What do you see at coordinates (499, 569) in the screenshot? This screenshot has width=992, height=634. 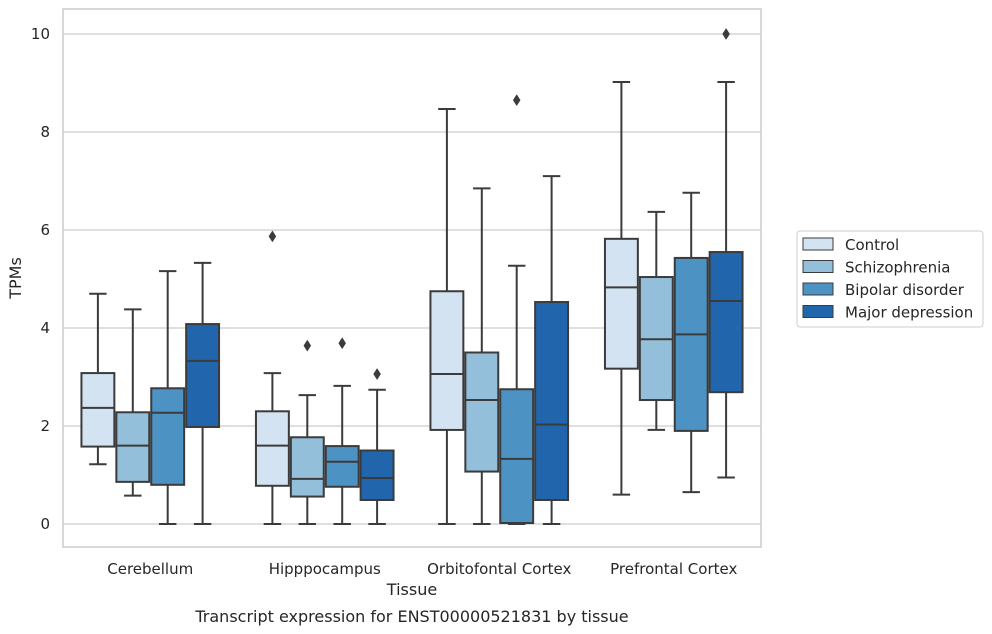 I see `x-tick-label: Orbitofontal Cortex` at bounding box center [499, 569].